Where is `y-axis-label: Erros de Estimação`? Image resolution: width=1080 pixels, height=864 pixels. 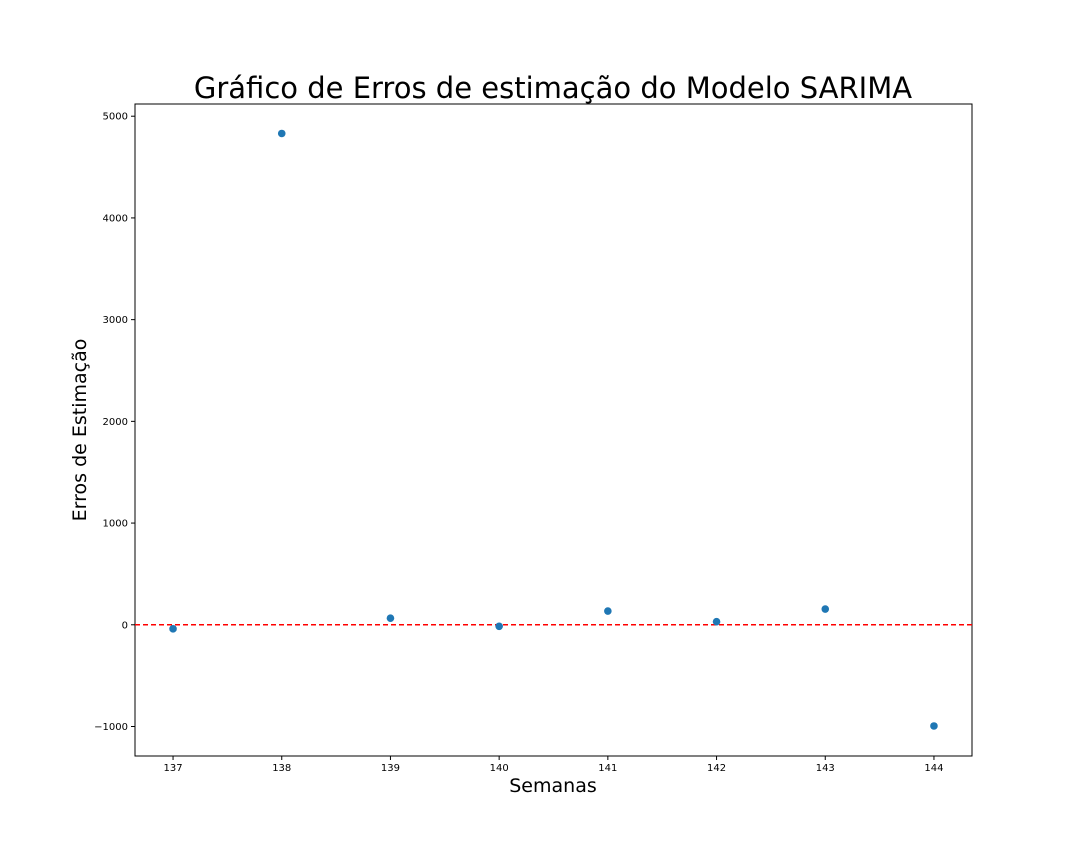 y-axis-label: Erros de Estimação is located at coordinates (80, 430).